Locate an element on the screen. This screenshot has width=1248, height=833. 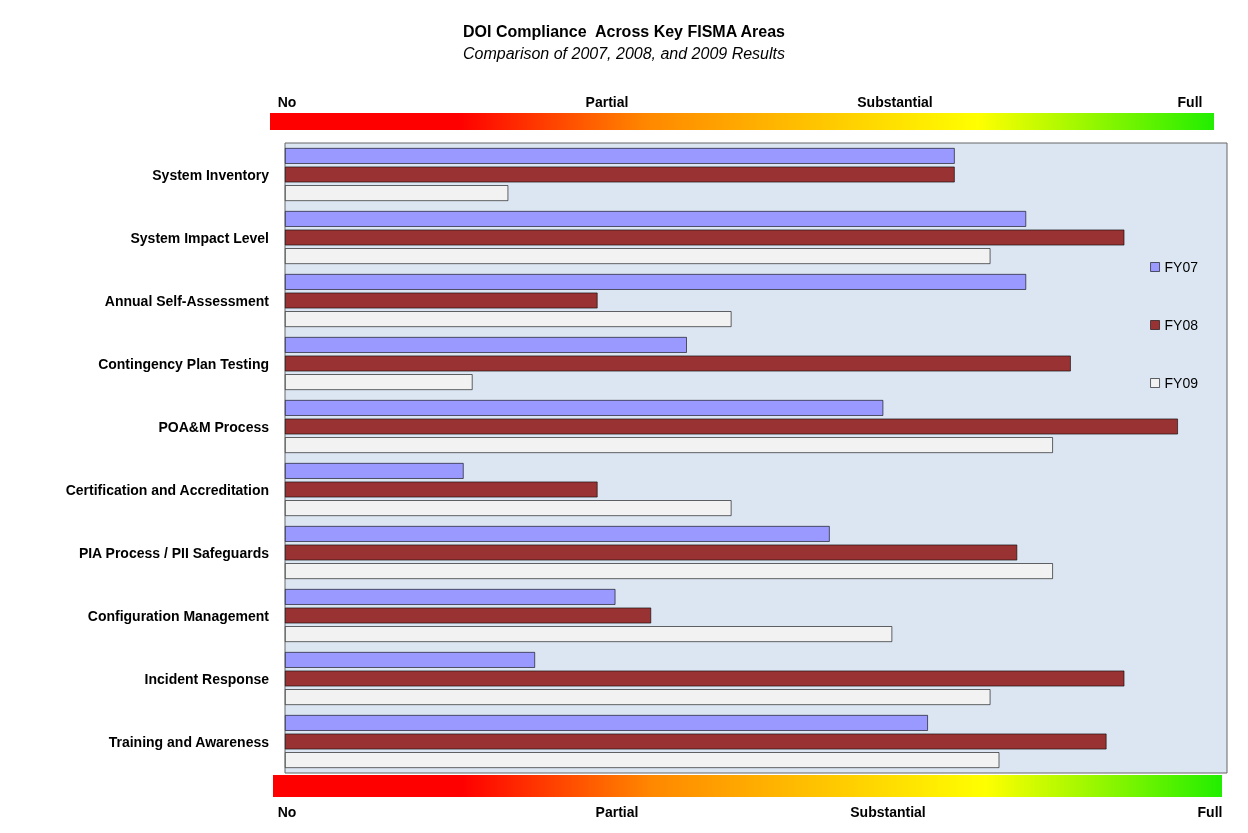
y-tick-label: Annual Self-Assessment is located at coordinates (187, 300).